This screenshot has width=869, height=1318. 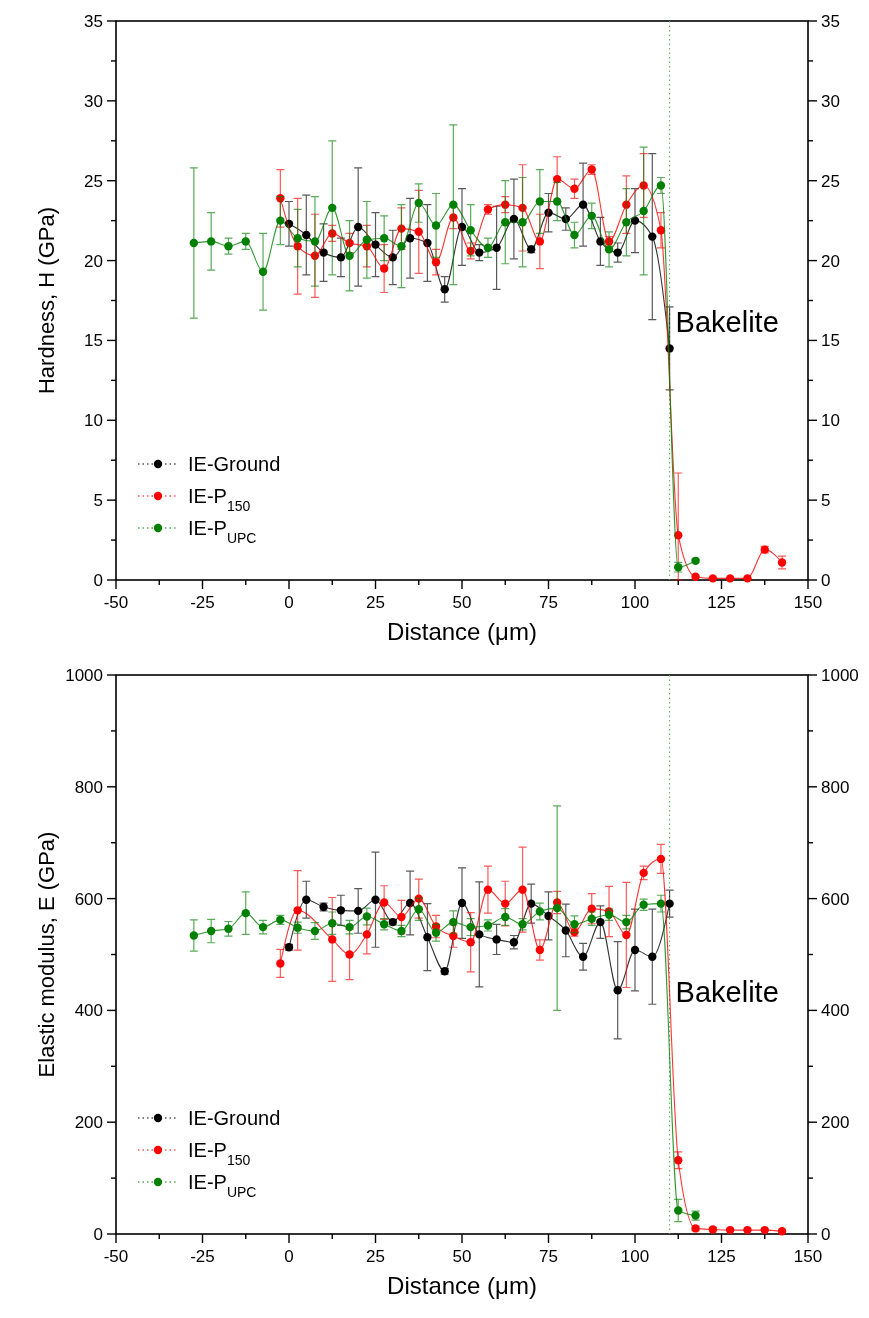 I want to click on y2-tick-label: 600, so click(x=835, y=899).